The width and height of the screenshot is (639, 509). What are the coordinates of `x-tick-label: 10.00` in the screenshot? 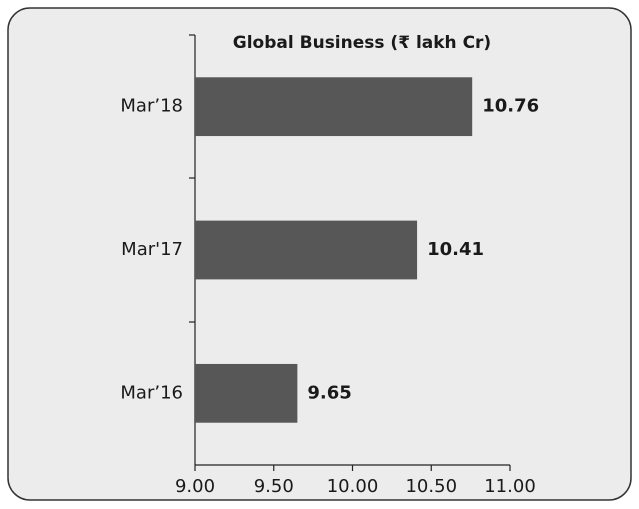 It's located at (353, 486).